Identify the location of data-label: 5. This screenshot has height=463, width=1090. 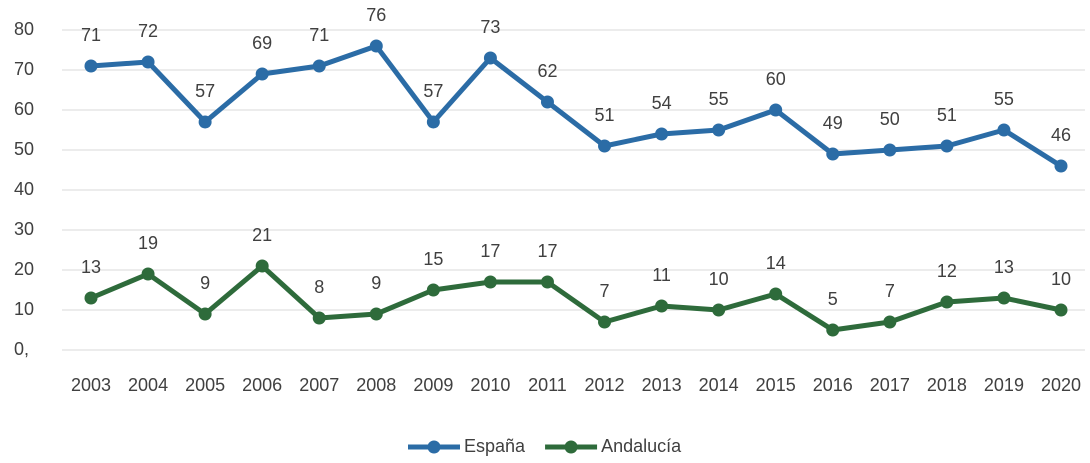
(833, 299).